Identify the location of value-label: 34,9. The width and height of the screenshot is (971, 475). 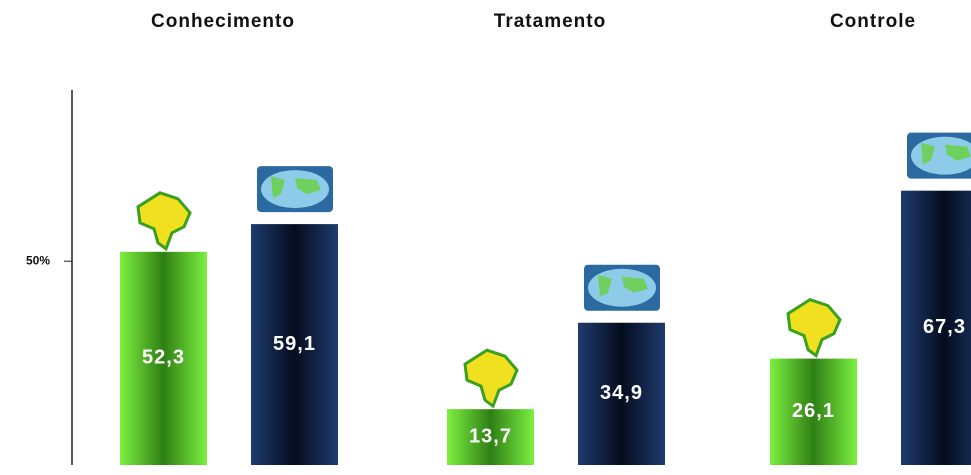
(621, 393).